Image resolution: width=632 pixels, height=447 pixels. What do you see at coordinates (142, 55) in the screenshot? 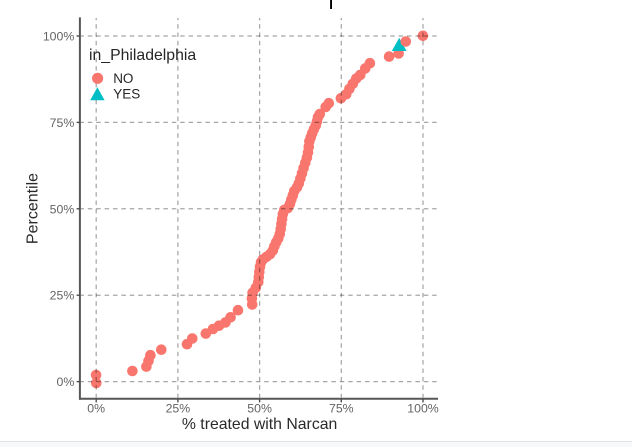
I see `svg-text: in_Philadelphia` at bounding box center [142, 55].